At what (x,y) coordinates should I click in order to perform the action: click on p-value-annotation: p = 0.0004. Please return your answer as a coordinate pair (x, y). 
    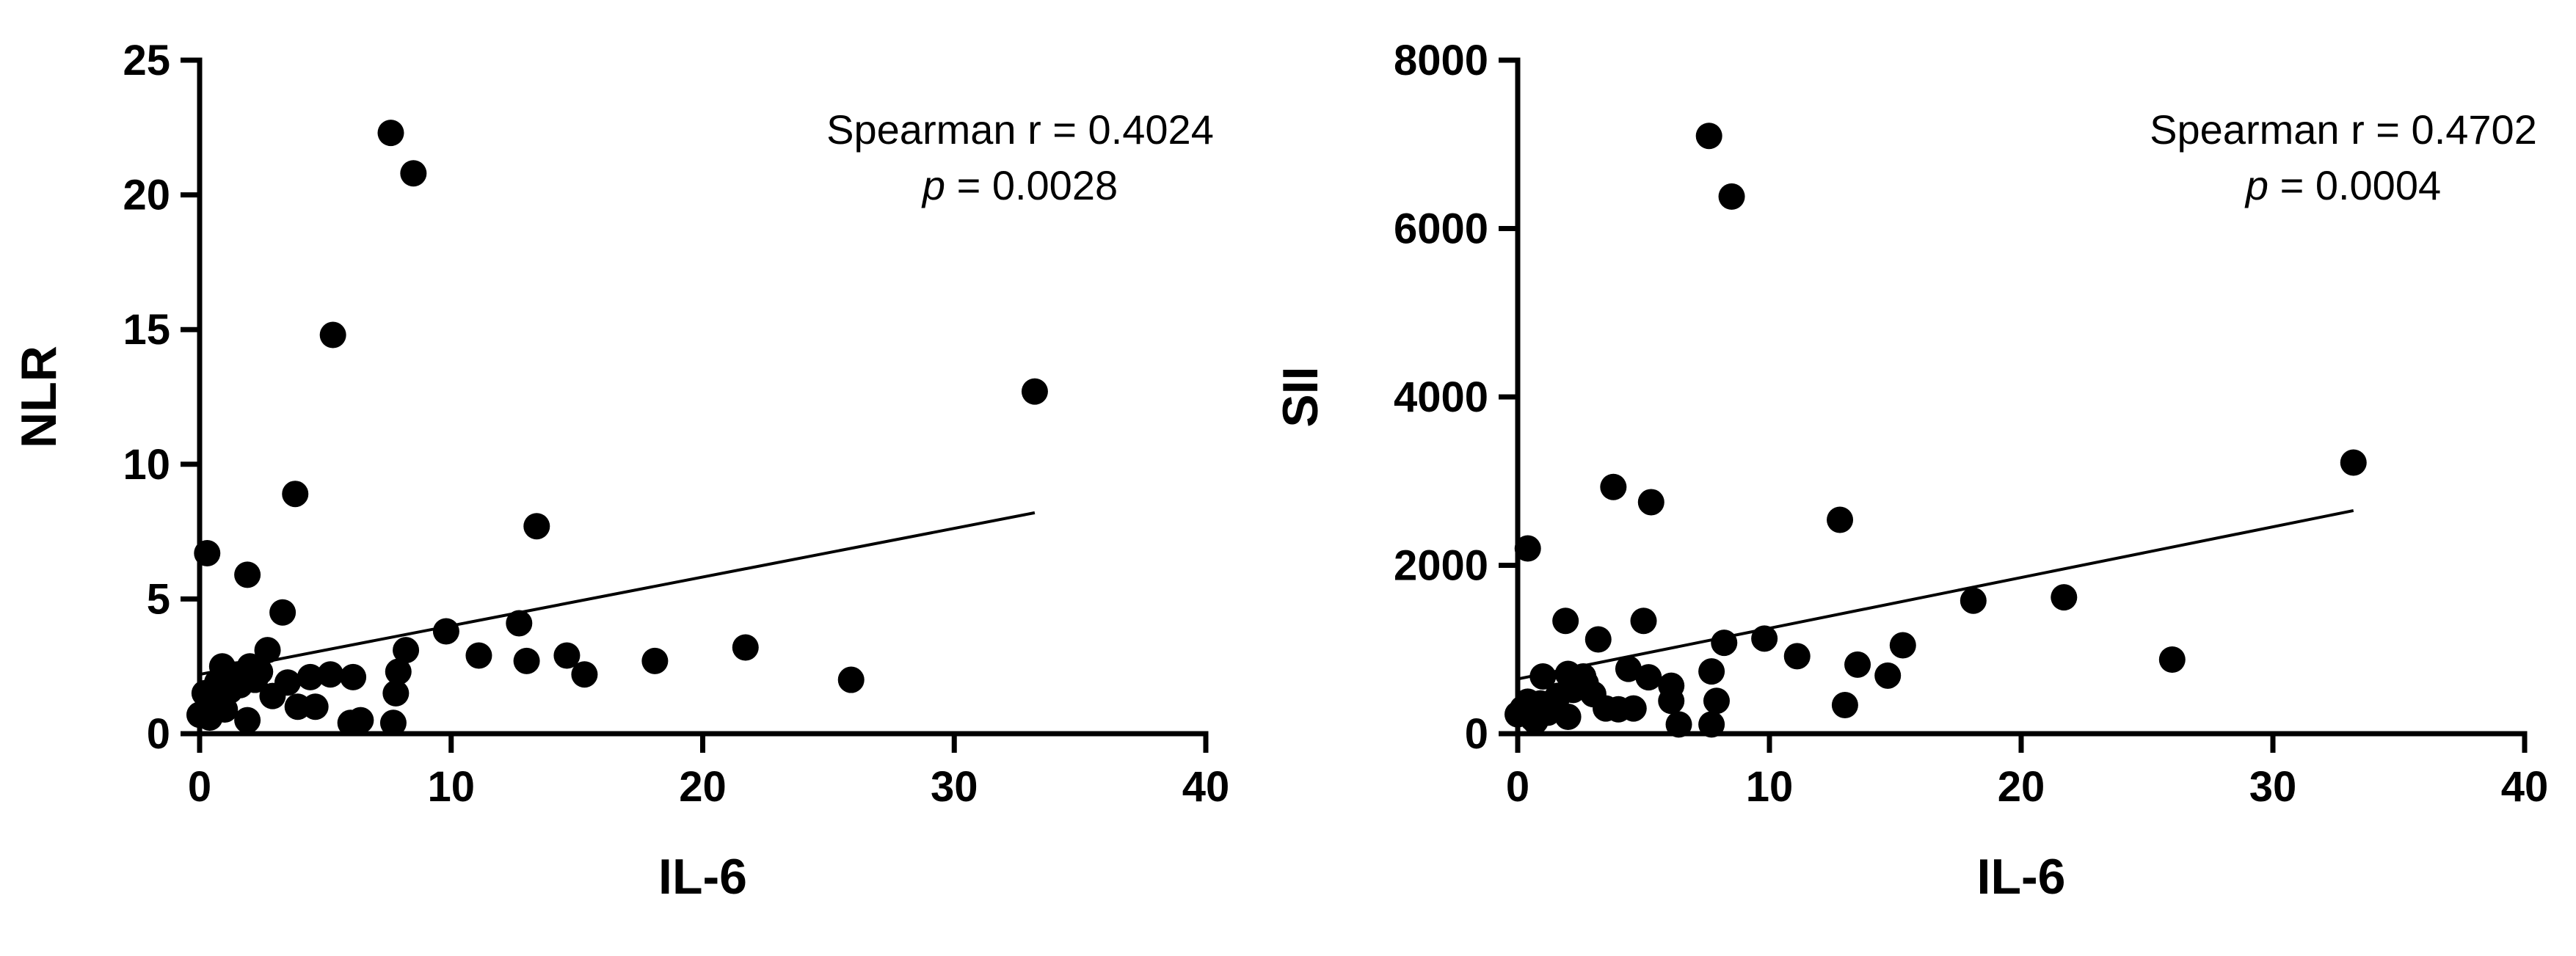
    Looking at the image, I should click on (2342, 185).